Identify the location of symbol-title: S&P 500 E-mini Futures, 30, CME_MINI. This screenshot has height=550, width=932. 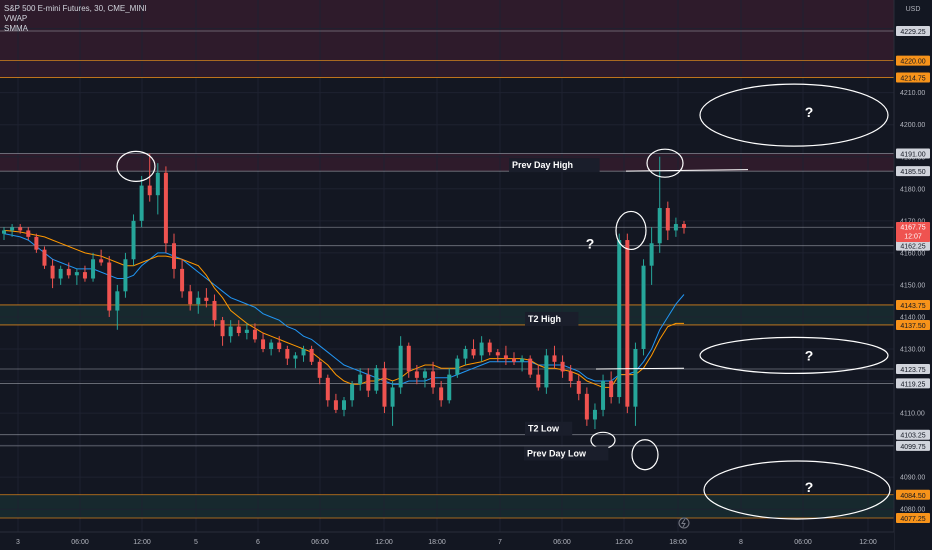
(75, 8).